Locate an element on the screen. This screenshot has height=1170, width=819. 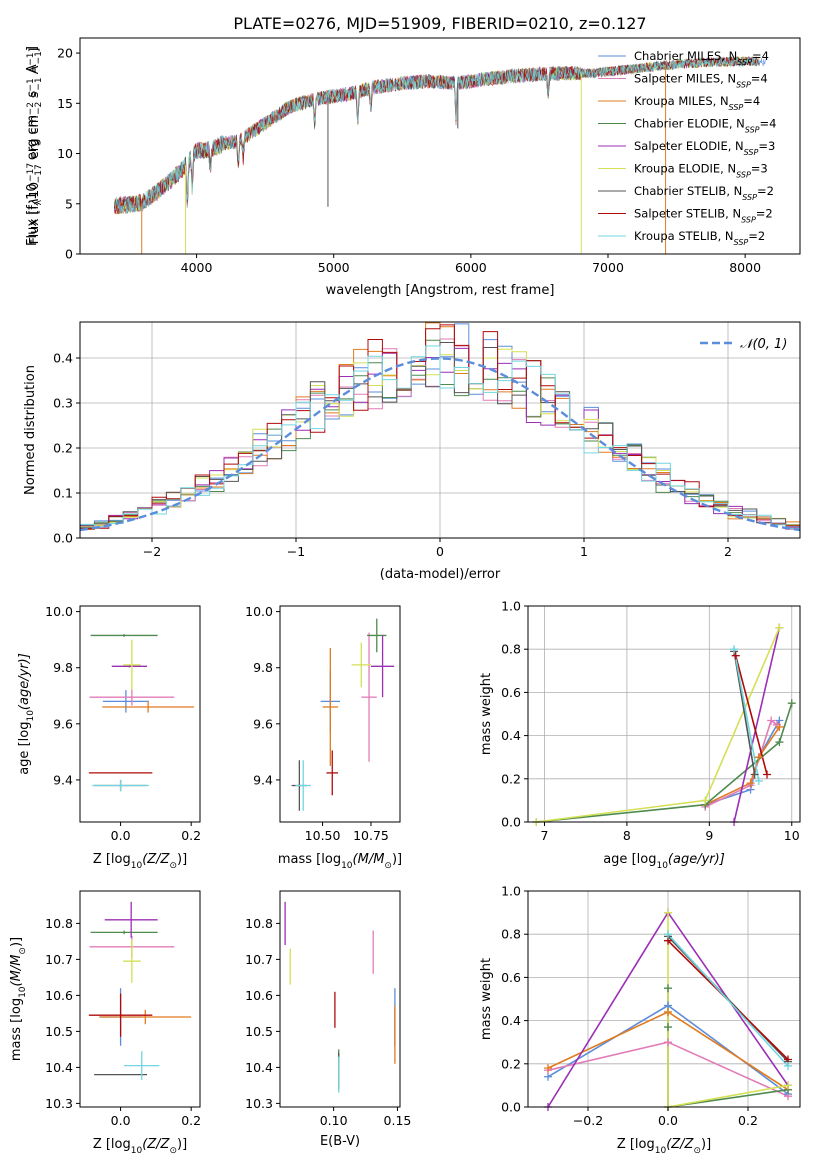
x-axis-label: age [log10(age/yr)] is located at coordinates (664, 861).